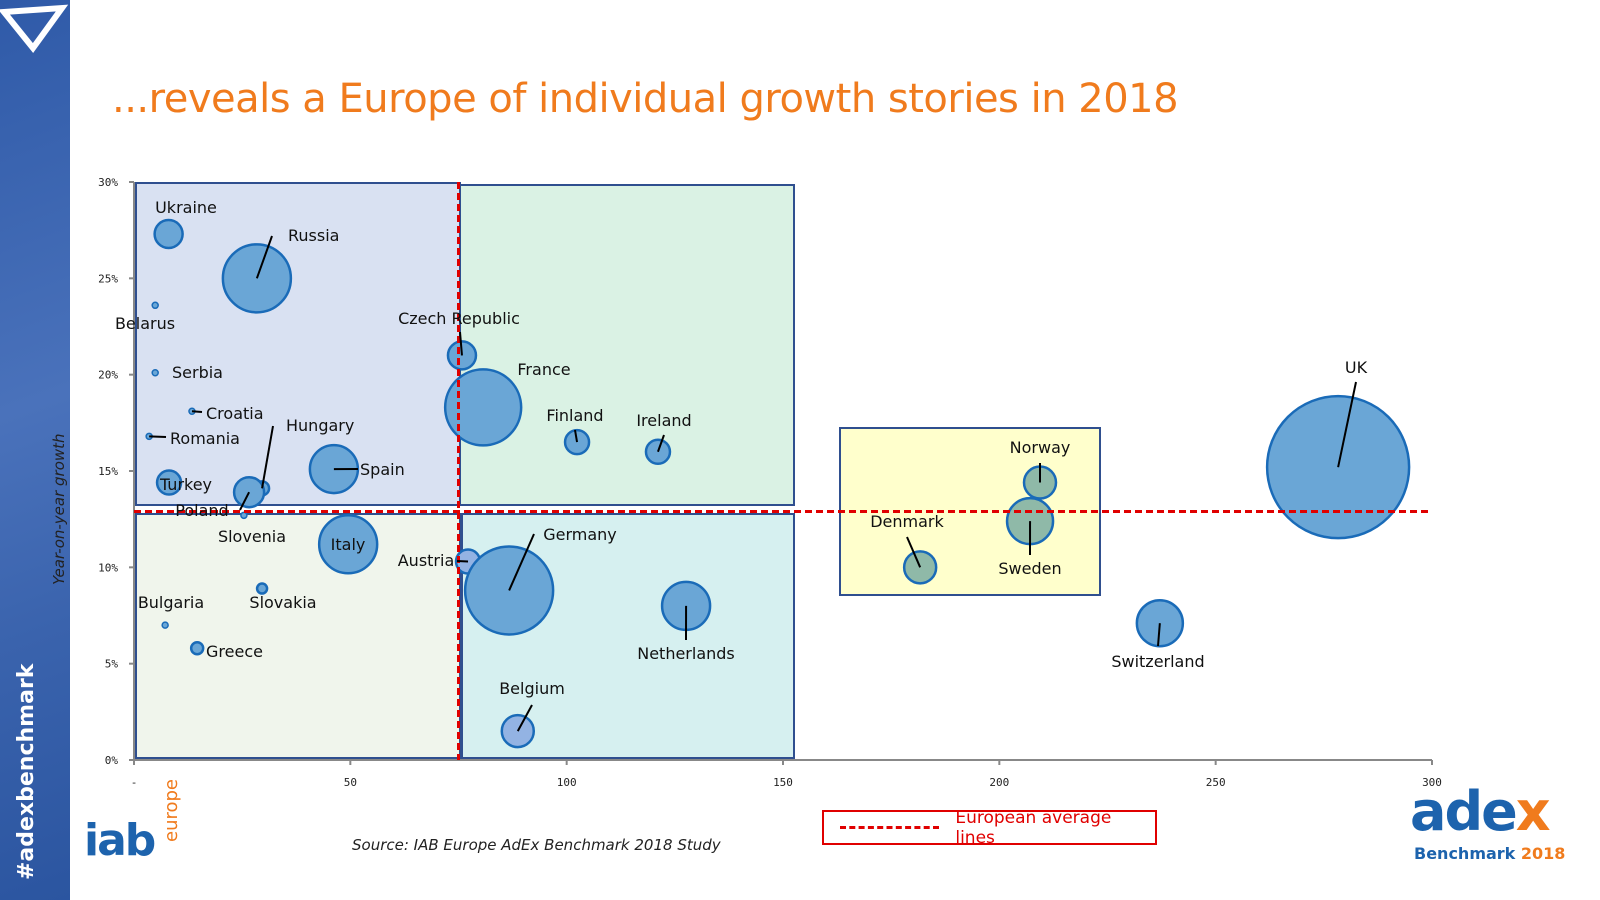 This screenshot has height=900, width=1600. What do you see at coordinates (108, 375) in the screenshot?
I see `y-tick-label: 20%` at bounding box center [108, 375].